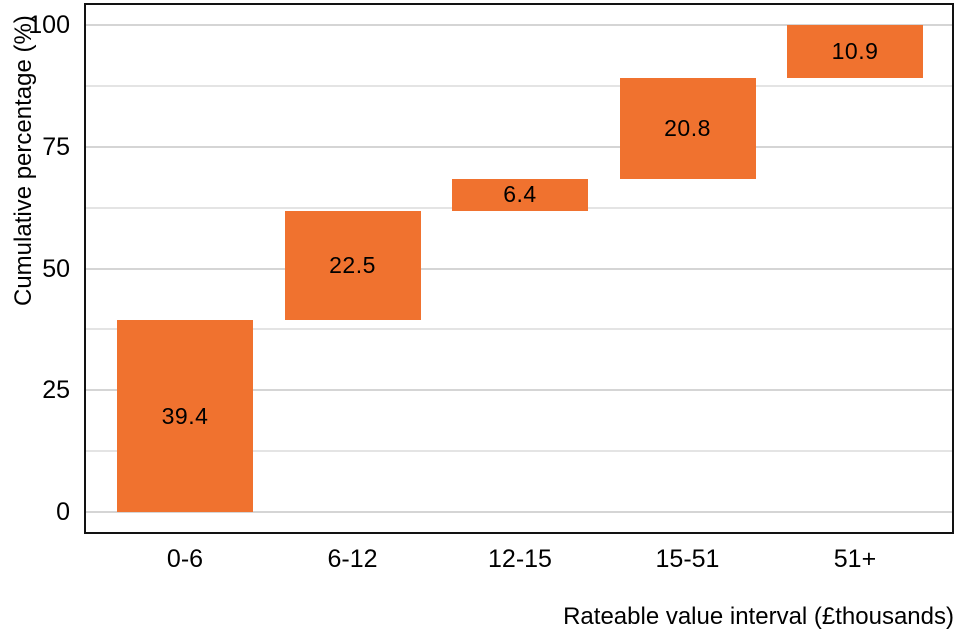  What do you see at coordinates (185, 559) in the screenshot?
I see `x-tick-label-0-6: 0-6` at bounding box center [185, 559].